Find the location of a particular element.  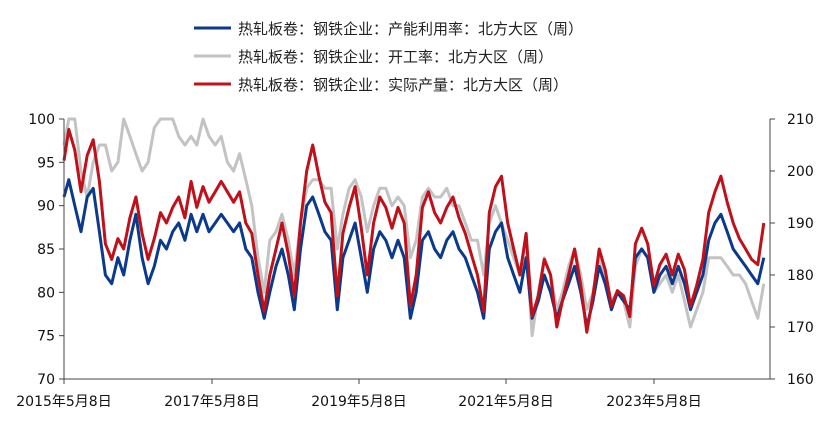

x-tick-label: 2017年5月8日 is located at coordinates (211, 402).